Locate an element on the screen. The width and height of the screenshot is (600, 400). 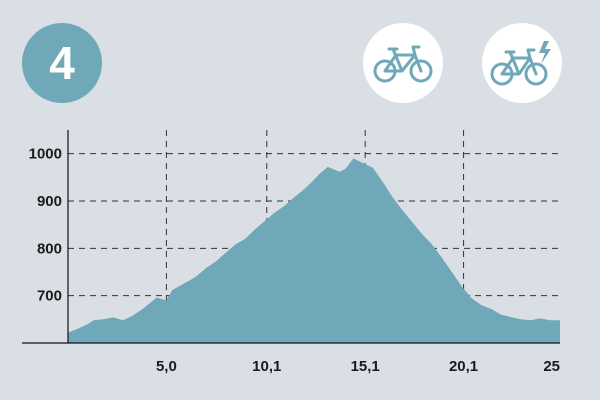
bicycle-badge is located at coordinates (403, 63).